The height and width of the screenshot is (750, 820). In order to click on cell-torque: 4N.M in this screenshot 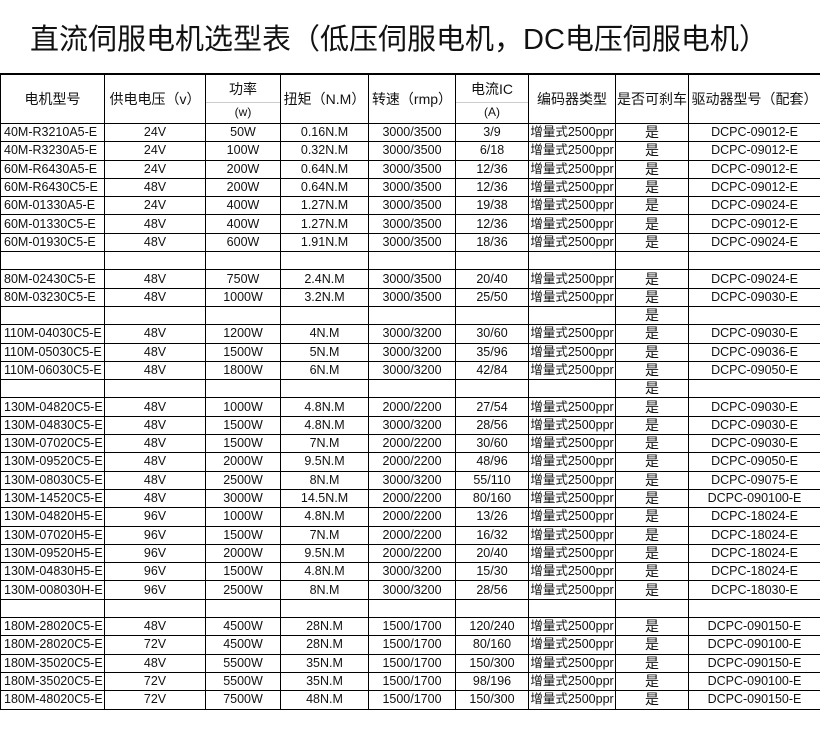, I will do `click(324, 334)`.